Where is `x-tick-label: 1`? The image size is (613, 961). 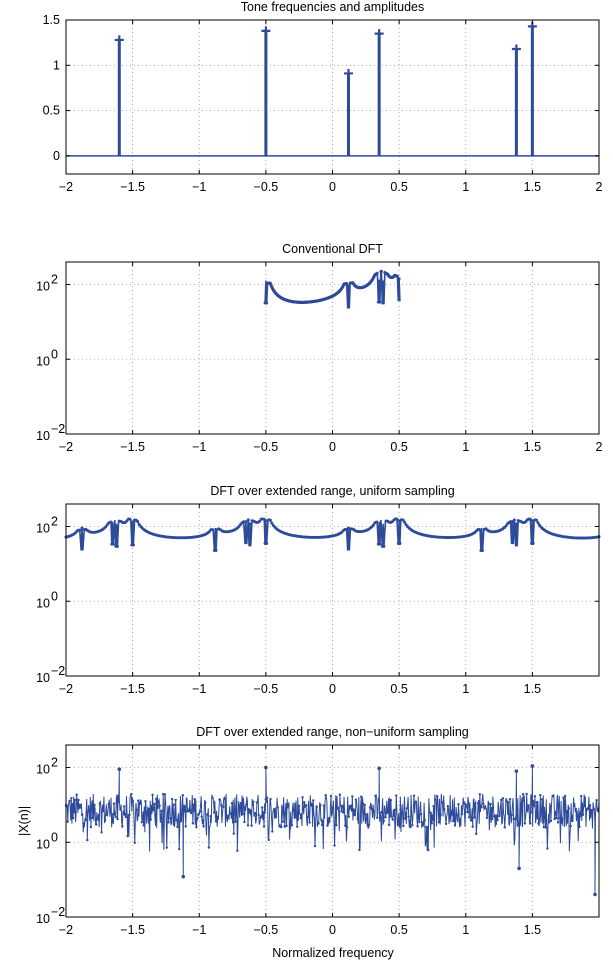
x-tick-label: 1 is located at coordinates (465, 187).